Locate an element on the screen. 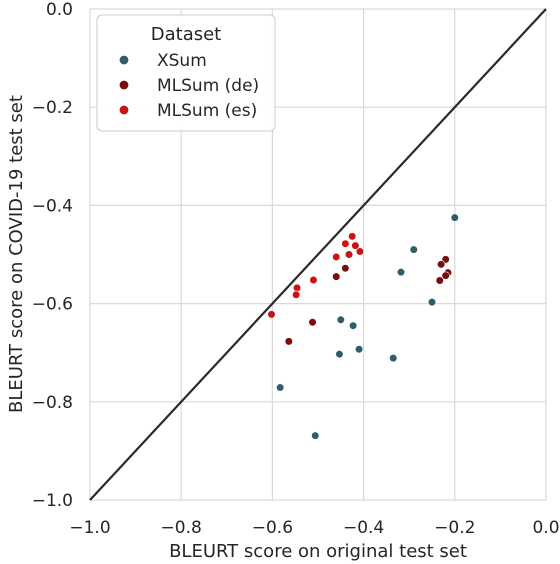 This screenshot has width=560, height=564. y-tick-label: −1.0 is located at coordinates (52, 501).